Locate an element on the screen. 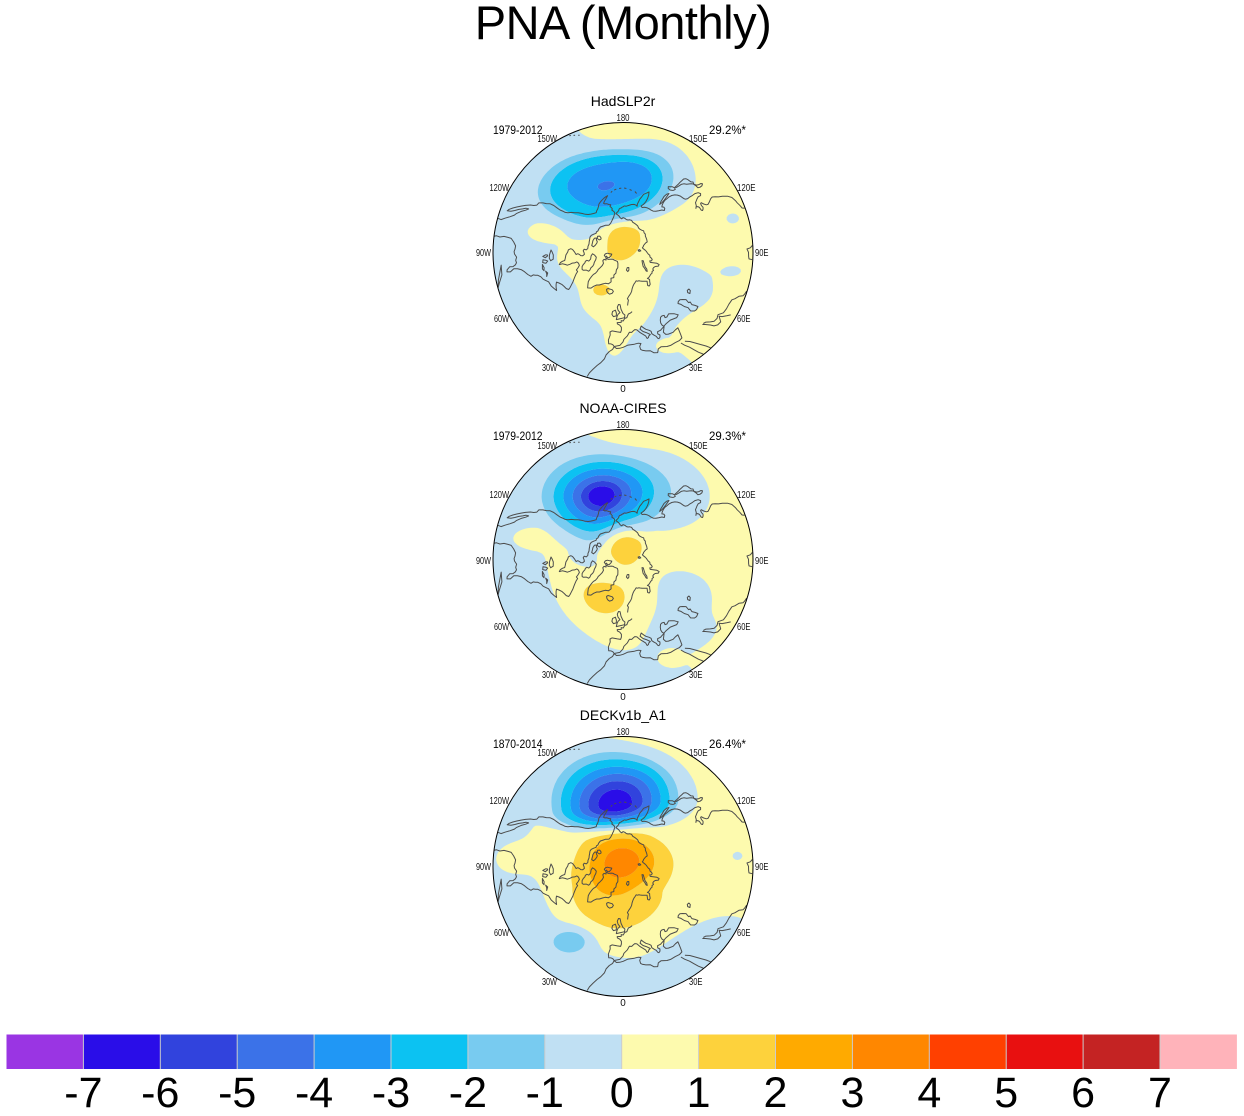  svg-text: 6 is located at coordinates (1083, 1092).